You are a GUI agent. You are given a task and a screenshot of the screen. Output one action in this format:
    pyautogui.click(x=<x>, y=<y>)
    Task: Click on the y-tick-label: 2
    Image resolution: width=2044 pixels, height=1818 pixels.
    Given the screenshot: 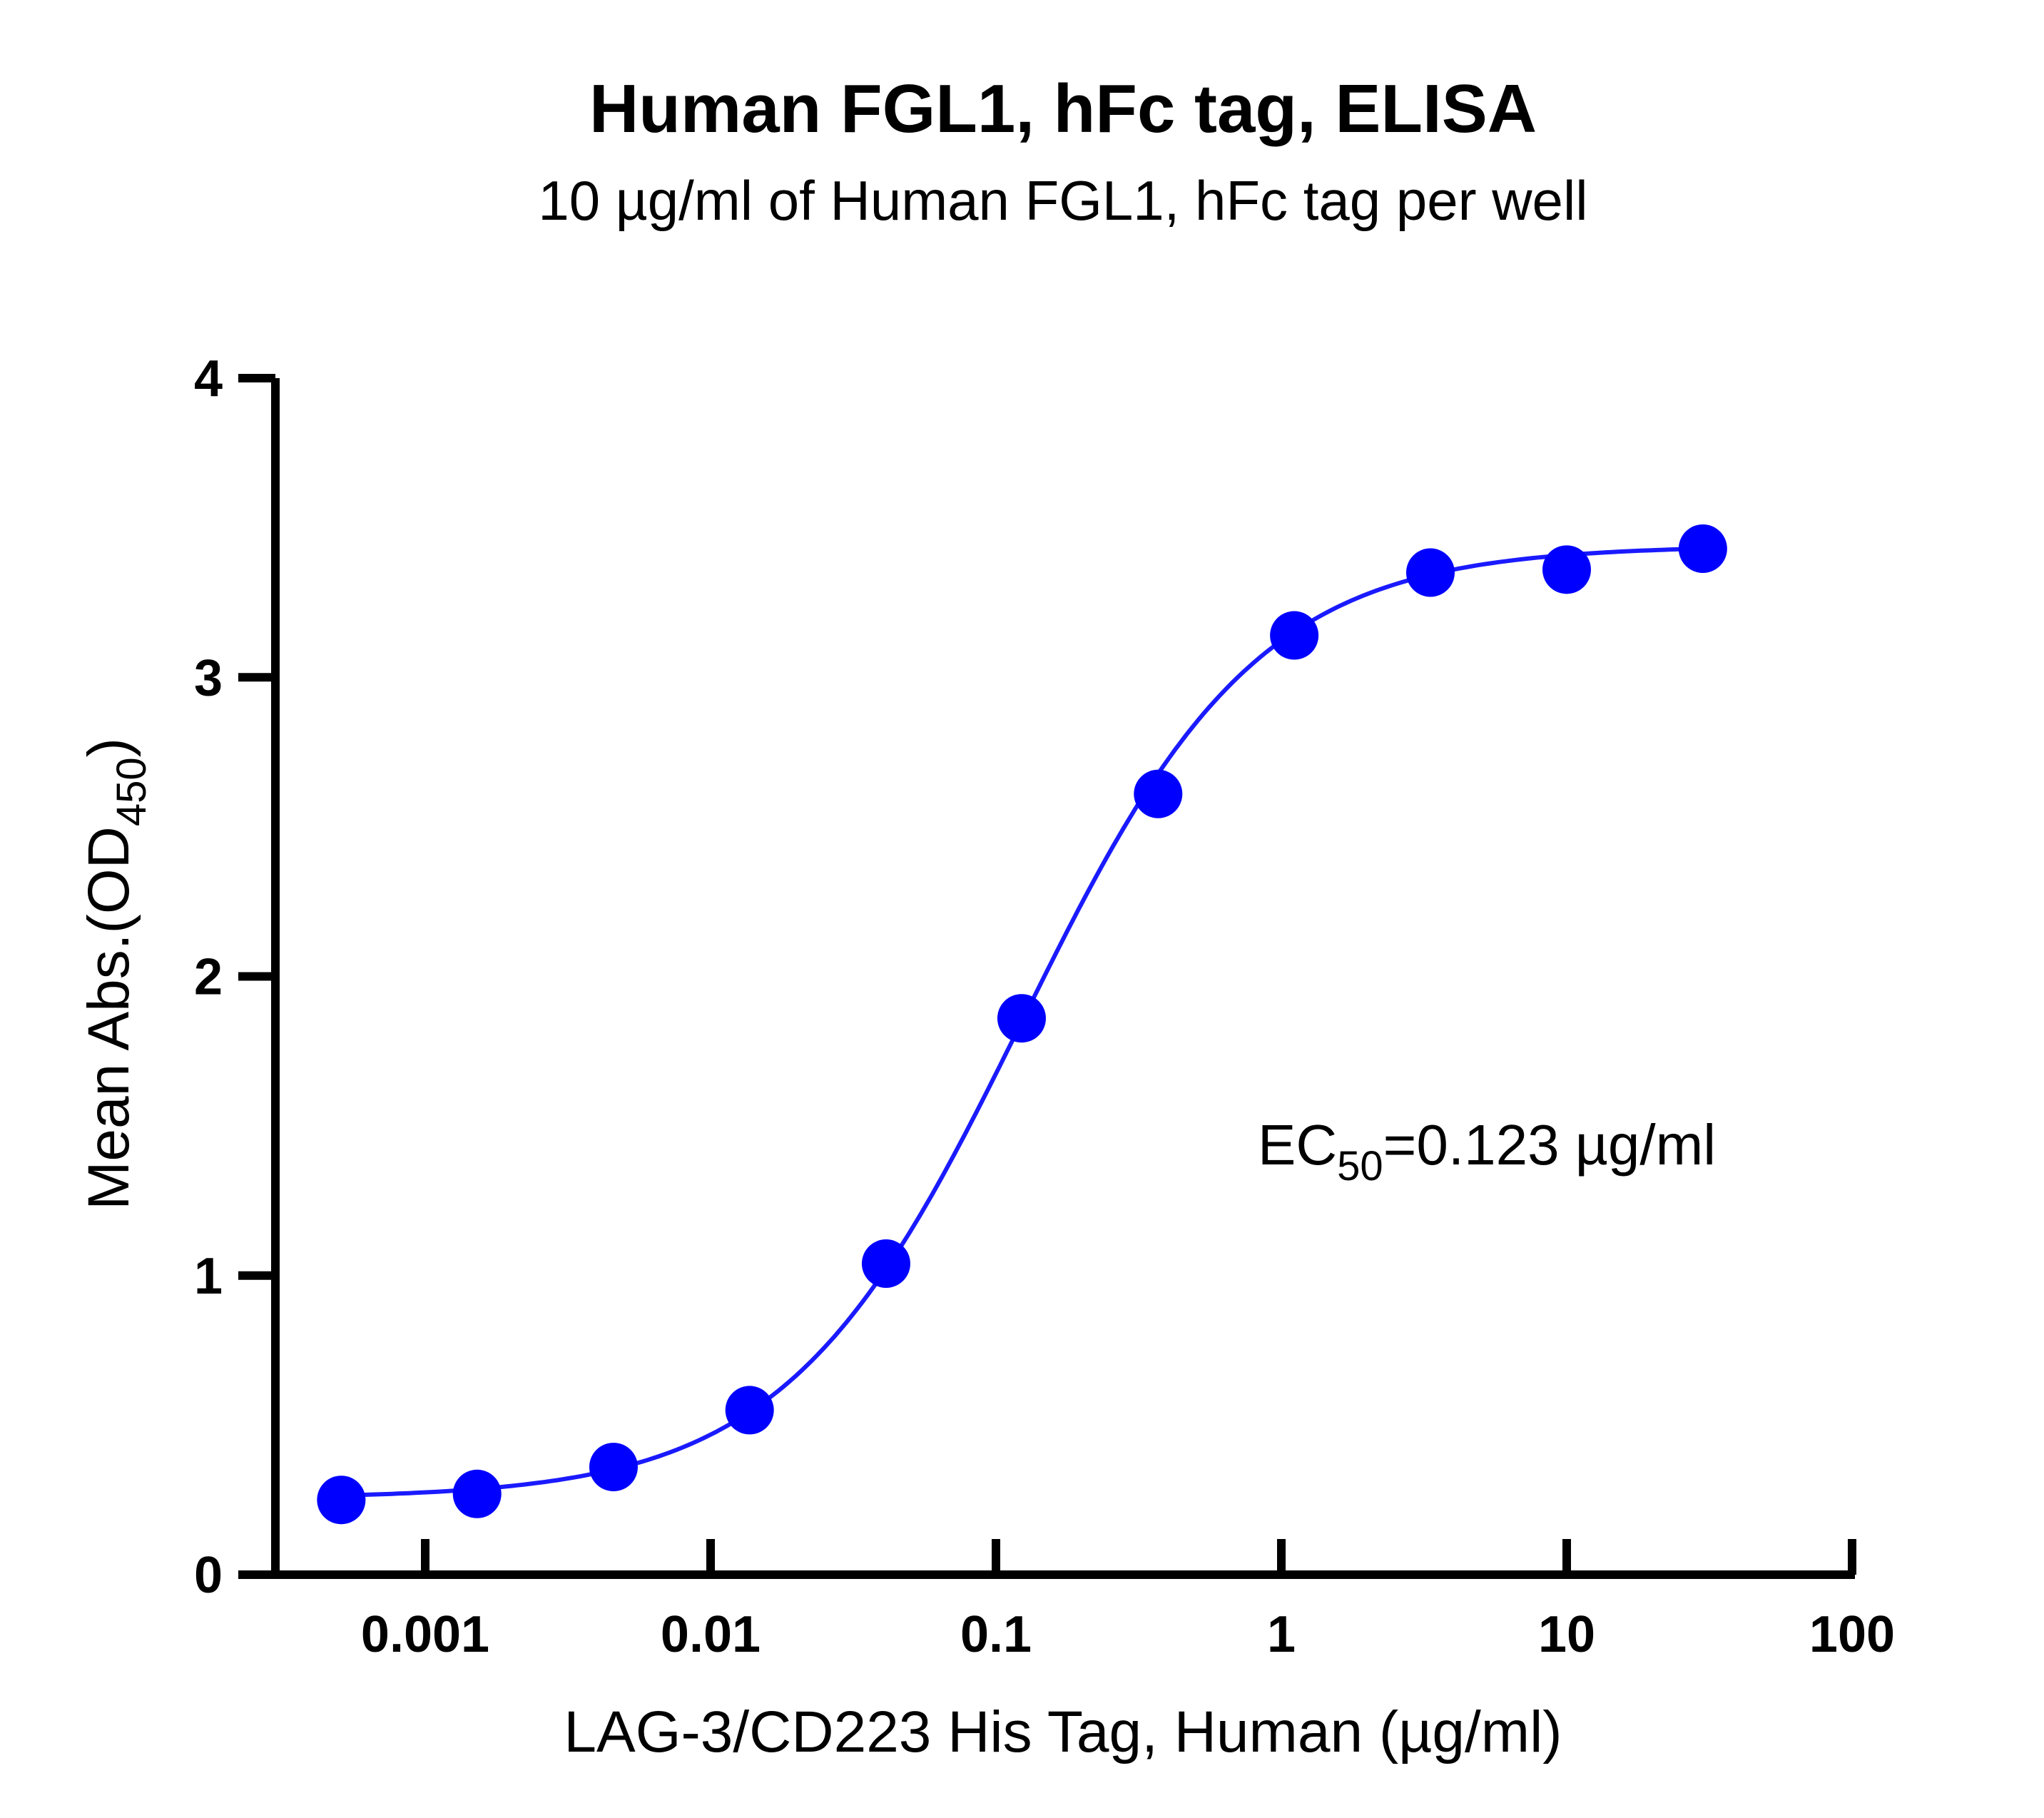 What is the action you would take?
    pyautogui.click(x=208, y=977)
    